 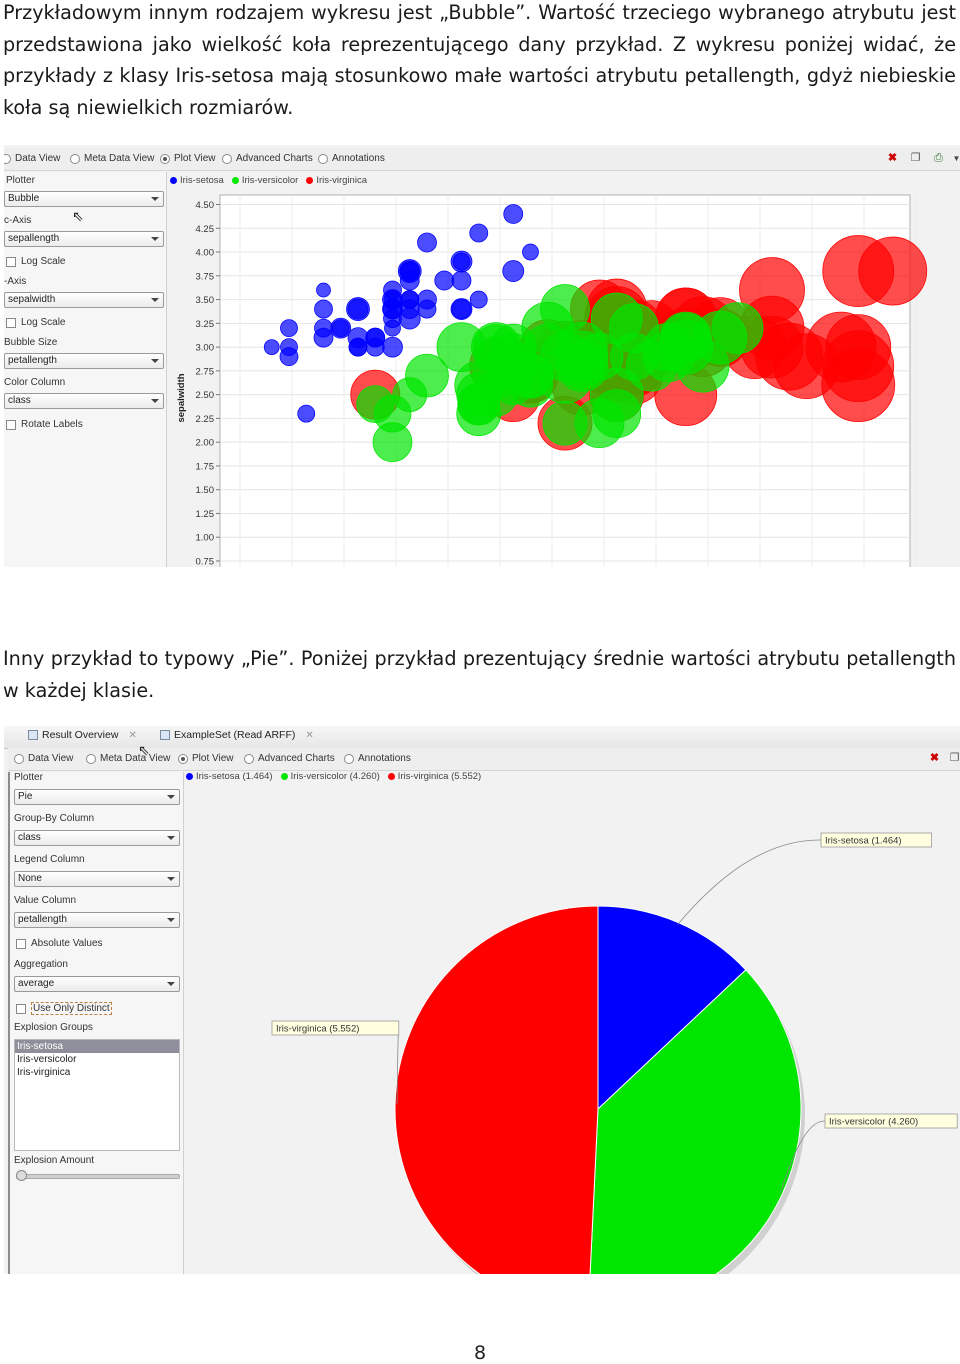 What do you see at coordinates (41, 964) in the screenshot?
I see `aggregation-label: Aggregation` at bounding box center [41, 964].